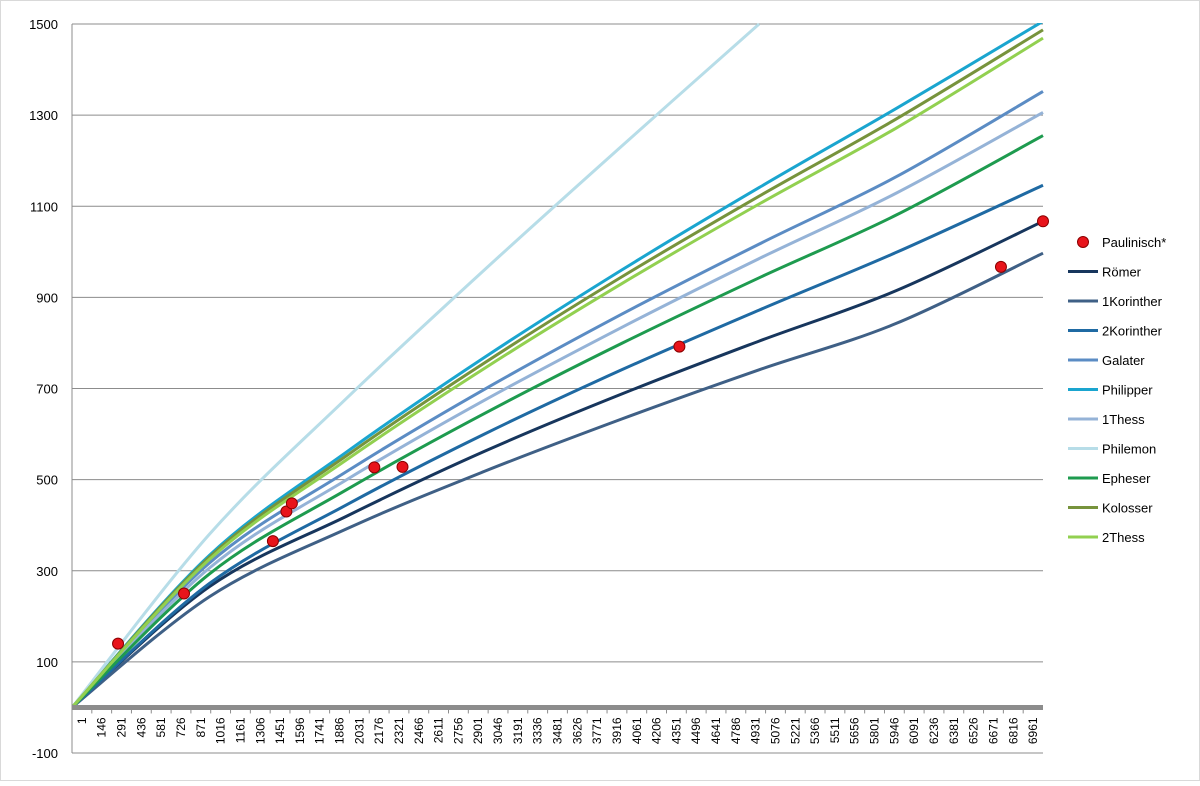  What do you see at coordinates (44, 206) in the screenshot?
I see `y-tick-label: 1100` at bounding box center [44, 206].